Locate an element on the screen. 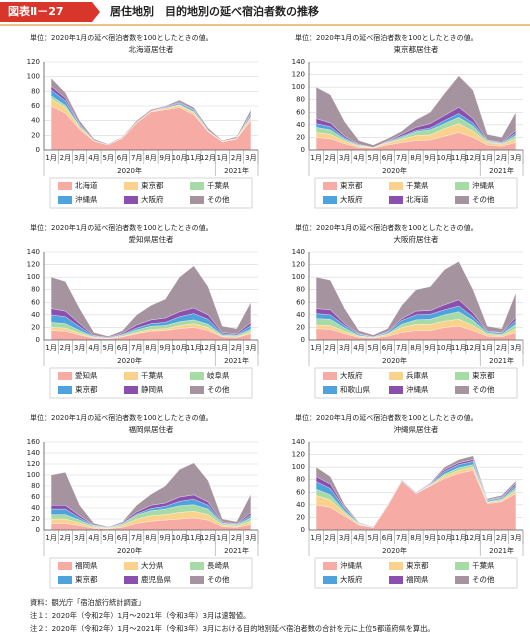 This screenshot has height=640, width=530. legend-label: 福岡県 is located at coordinates (86, 565).